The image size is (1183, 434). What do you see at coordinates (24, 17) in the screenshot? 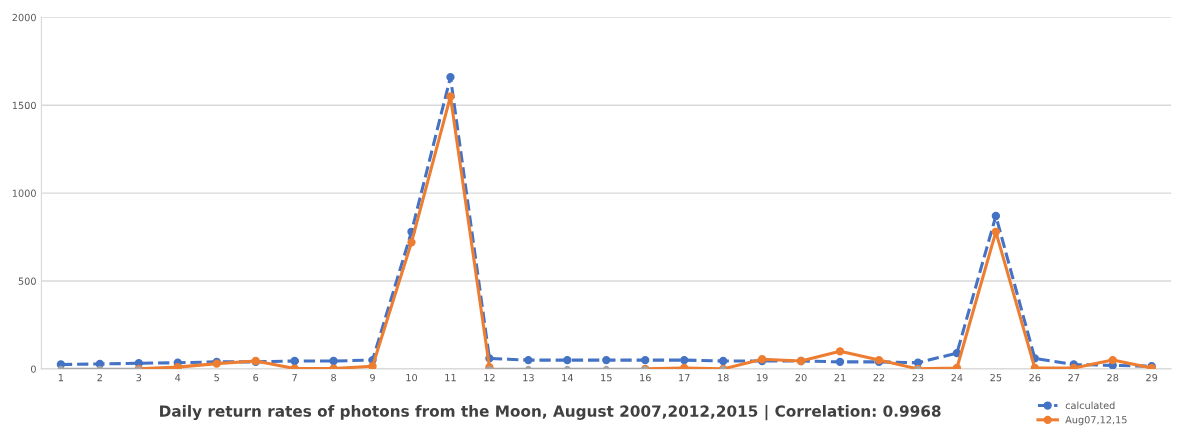
I see `y-tick-label: 2000` at bounding box center [24, 17].